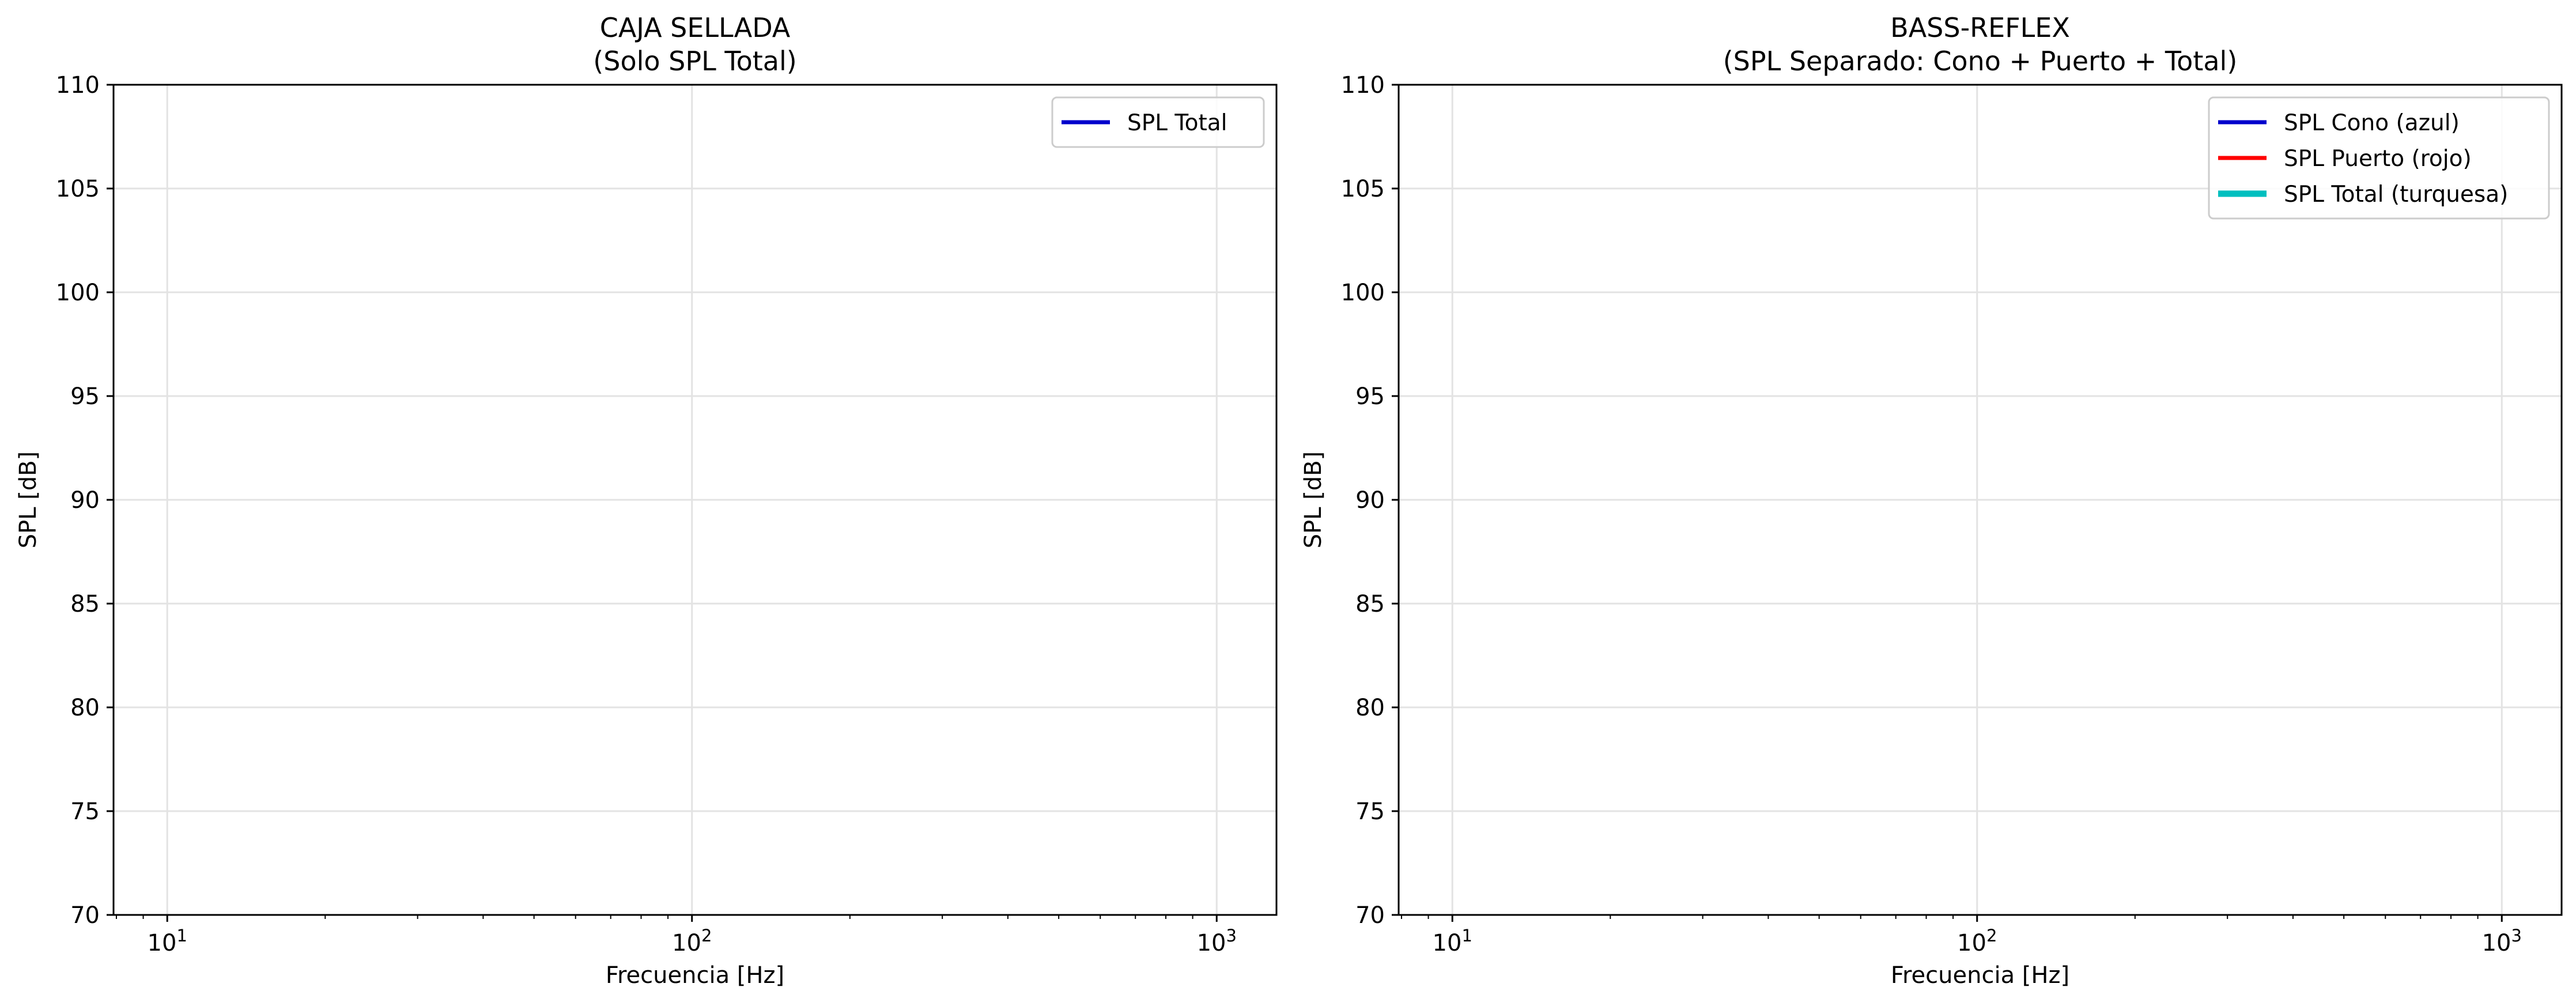  I want to click on legend-label: SPL Puerto (rojo), so click(2378, 159).